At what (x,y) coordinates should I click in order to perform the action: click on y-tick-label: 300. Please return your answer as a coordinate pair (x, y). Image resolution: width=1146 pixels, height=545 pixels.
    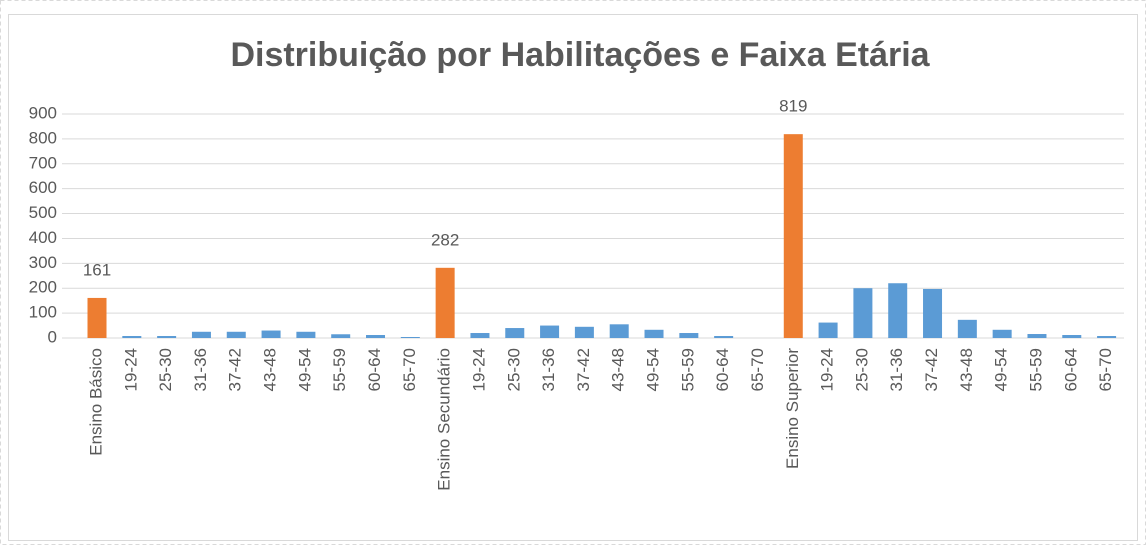
    Looking at the image, I should click on (43, 262).